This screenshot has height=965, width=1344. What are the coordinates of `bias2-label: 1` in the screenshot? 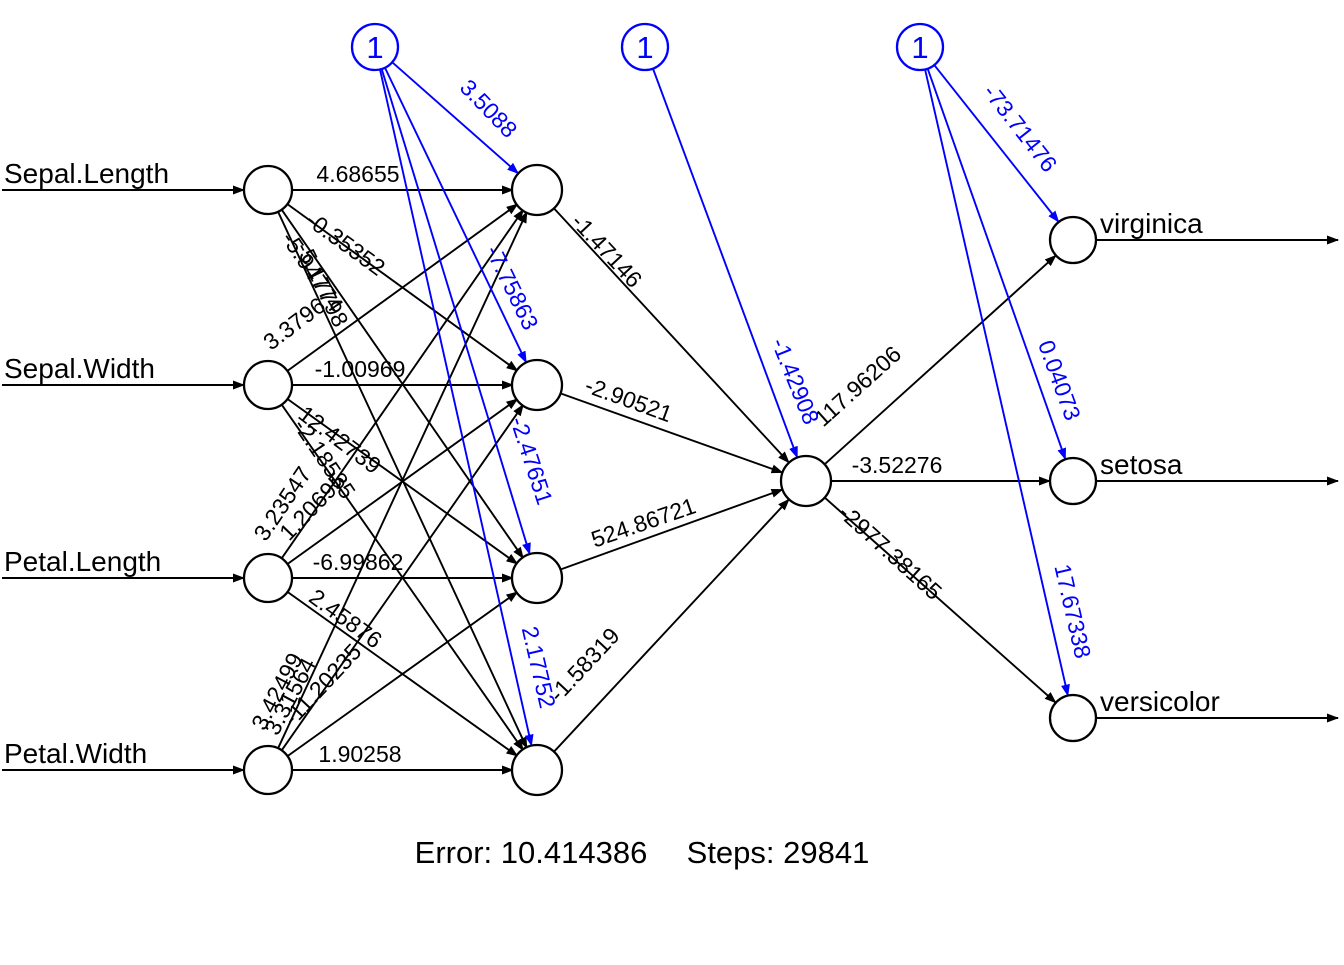 It's located at (644, 47).